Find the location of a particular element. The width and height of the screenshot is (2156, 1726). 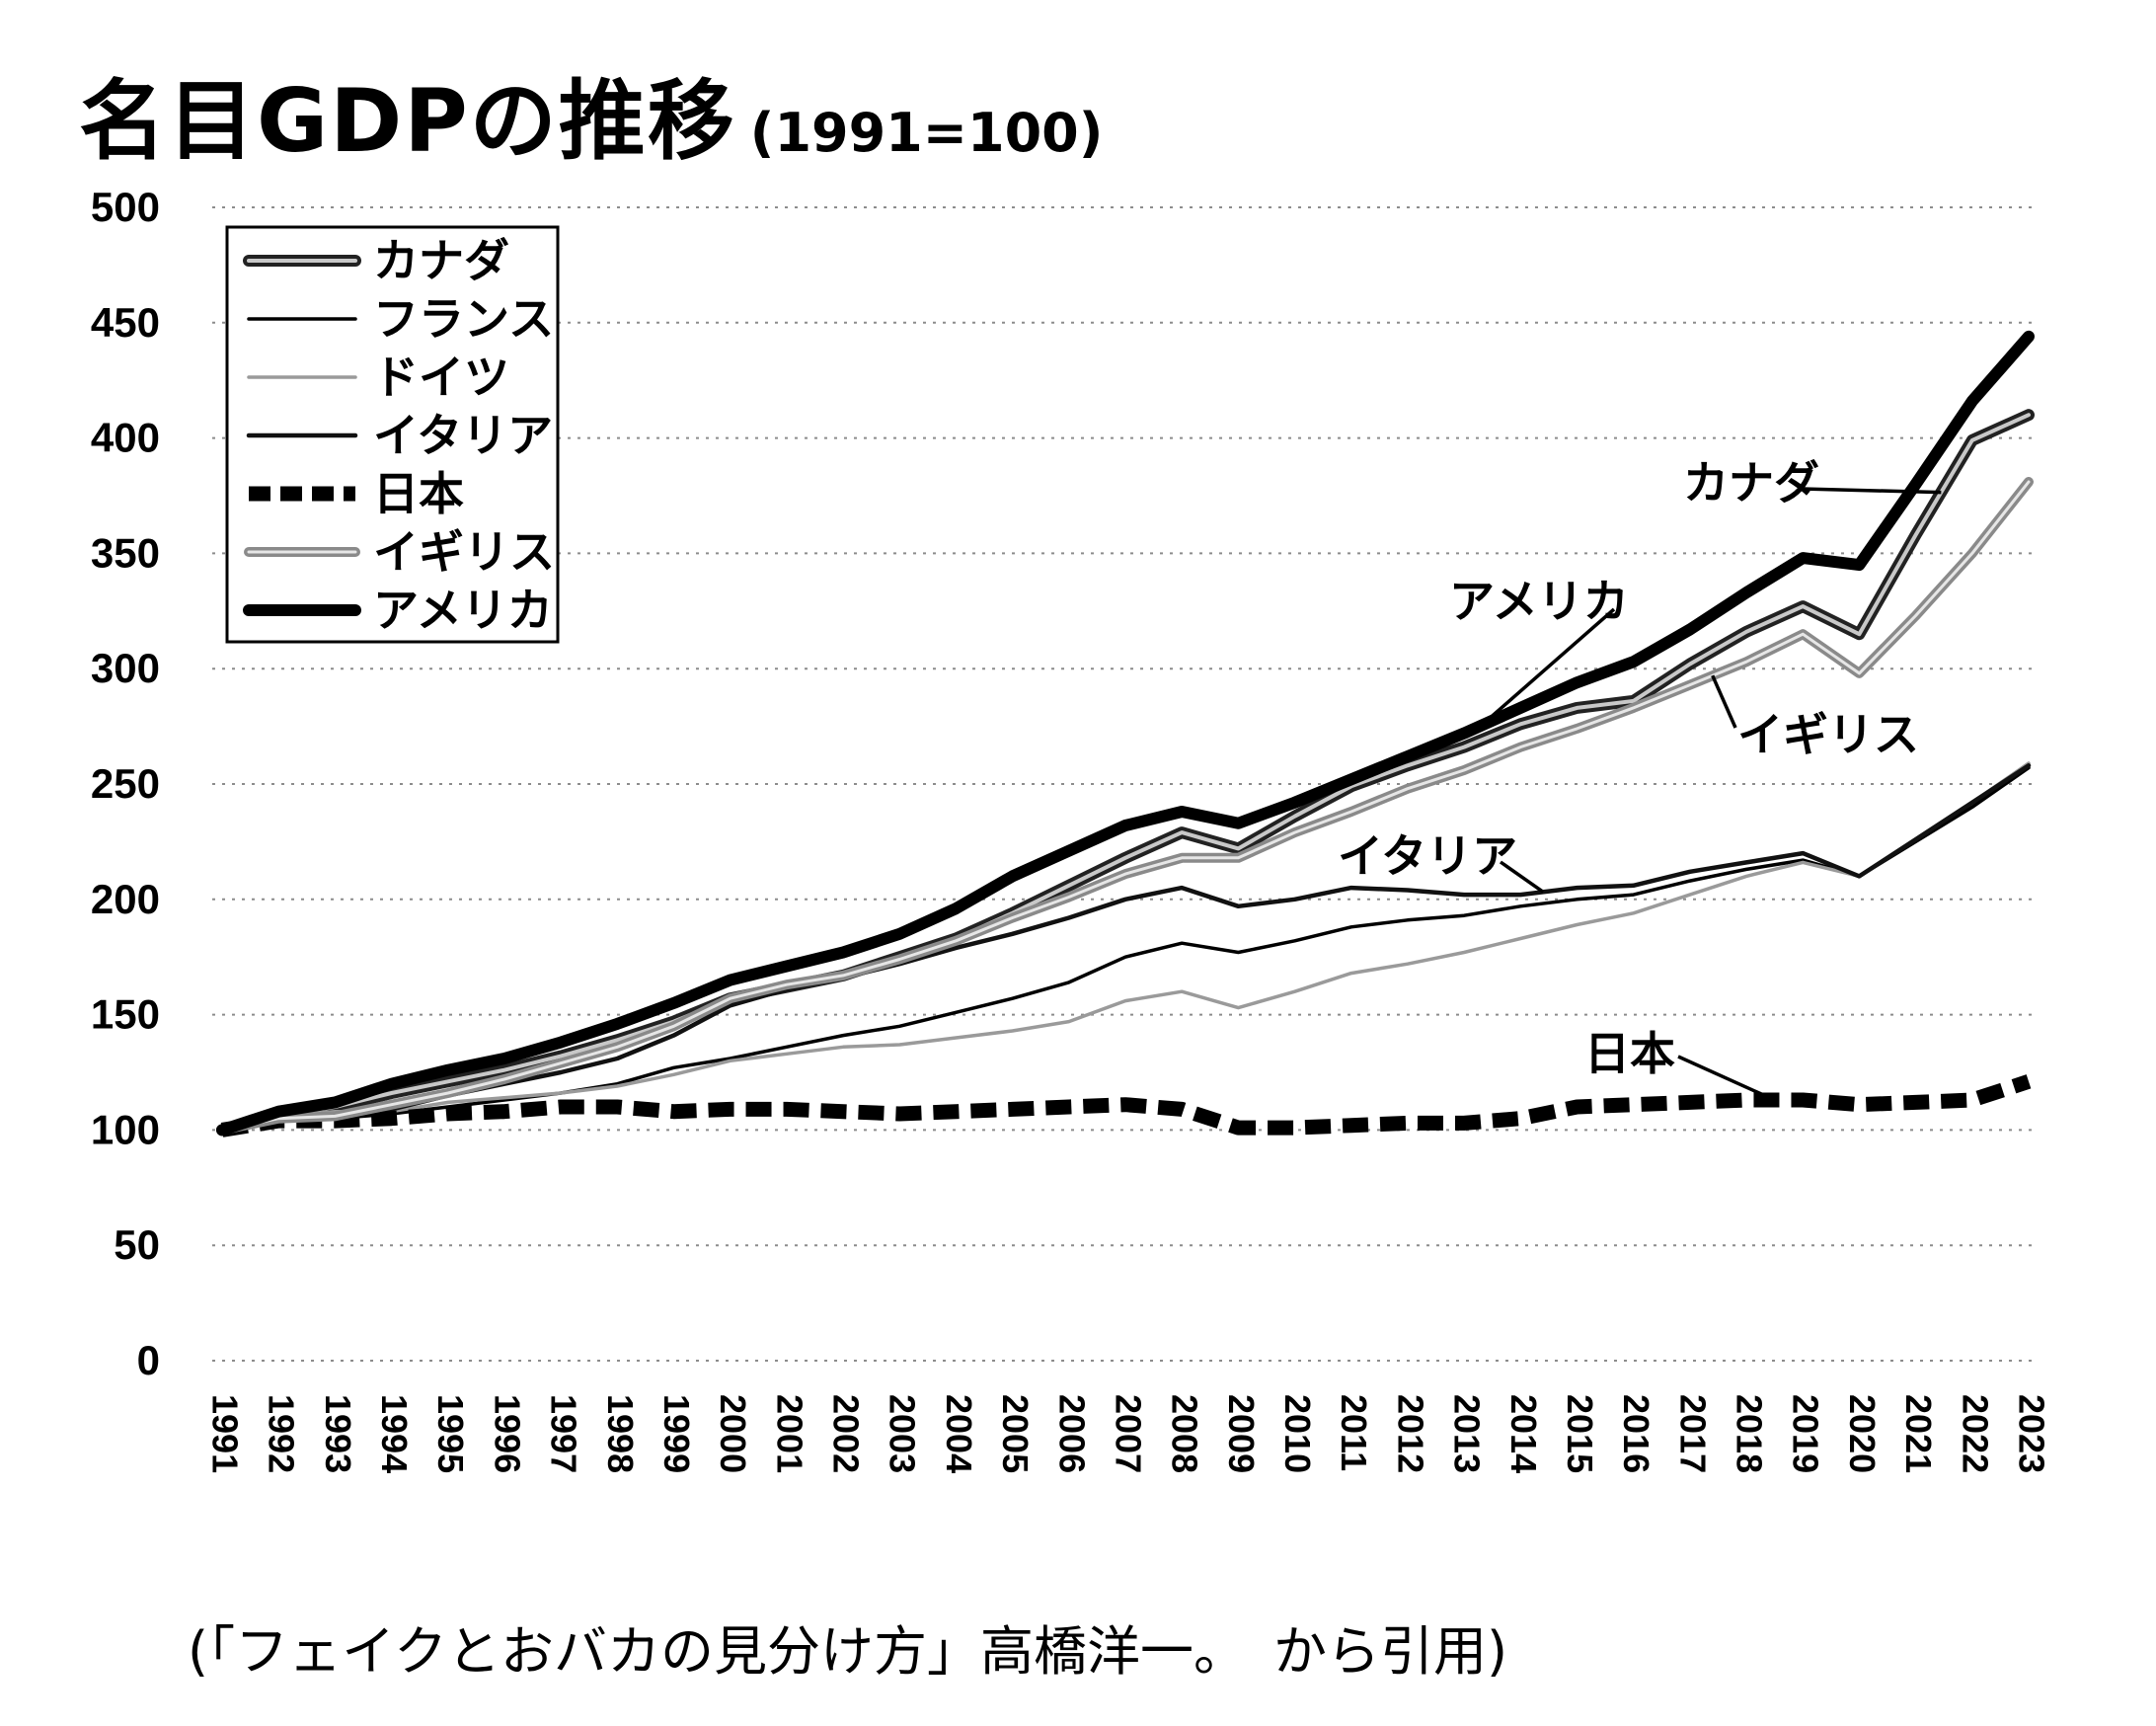

x-tick-label-2011: 2011 is located at coordinates (1354, 1432).